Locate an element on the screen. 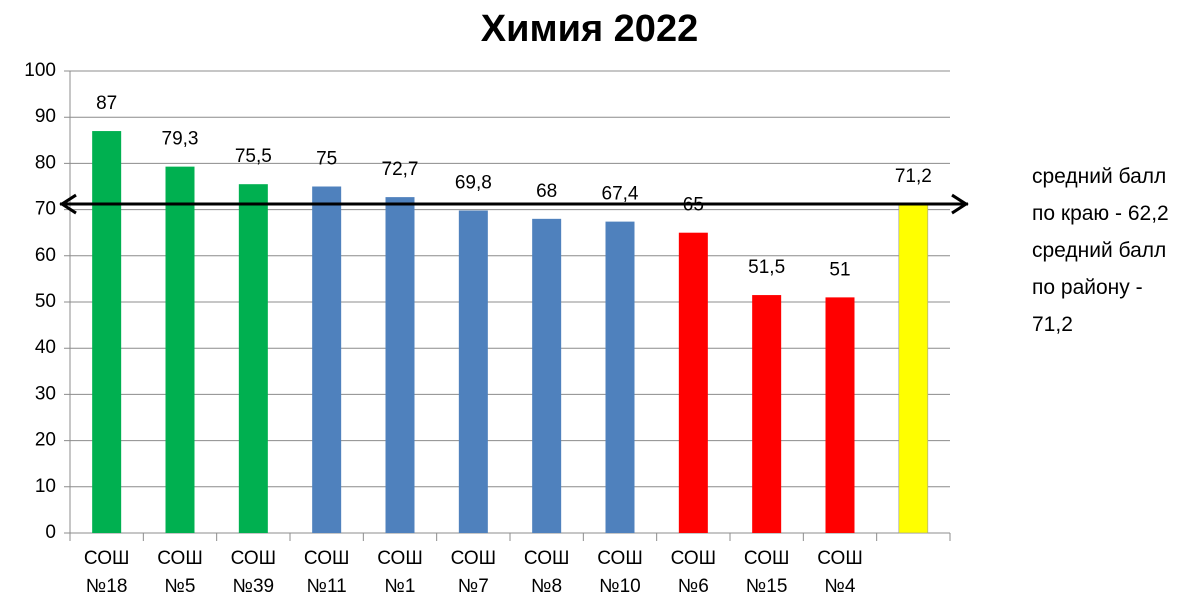  data-label: 68 is located at coordinates (546, 191).